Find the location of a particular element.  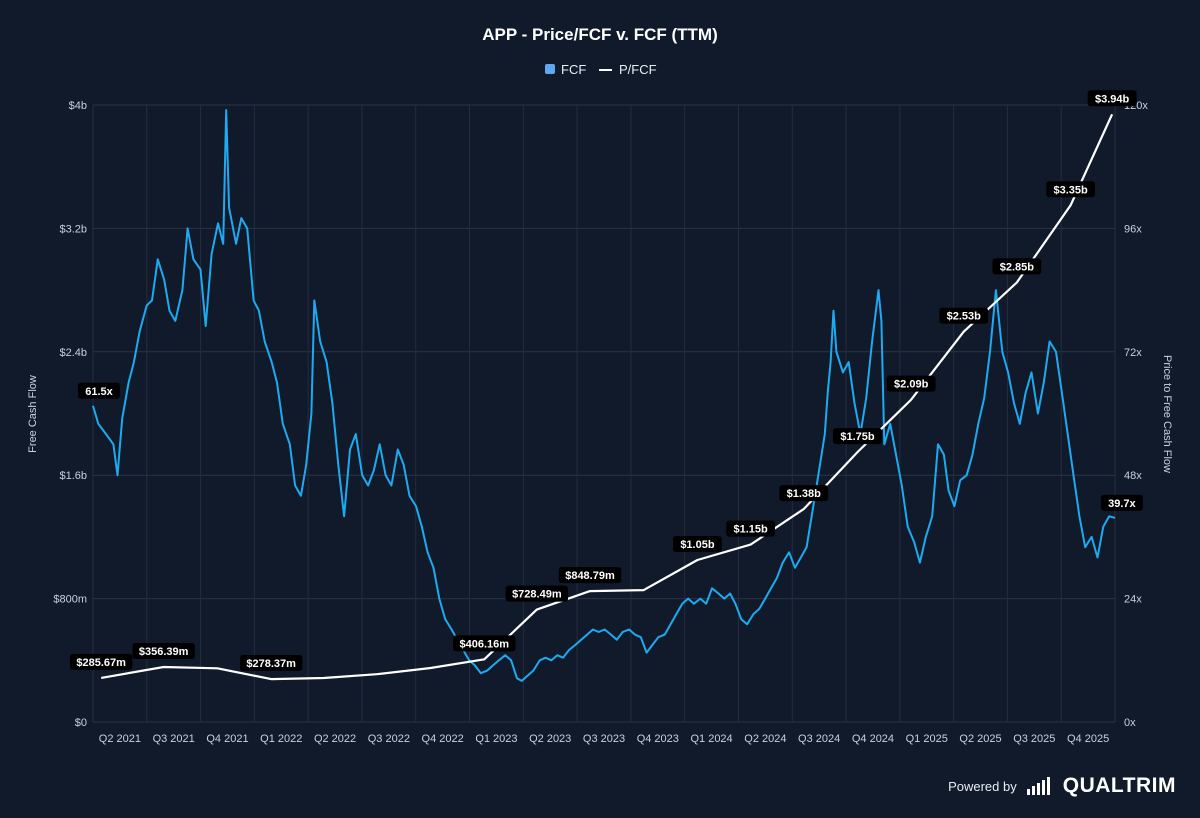

x-tick-label: Q1 2025 is located at coordinates (927, 739).